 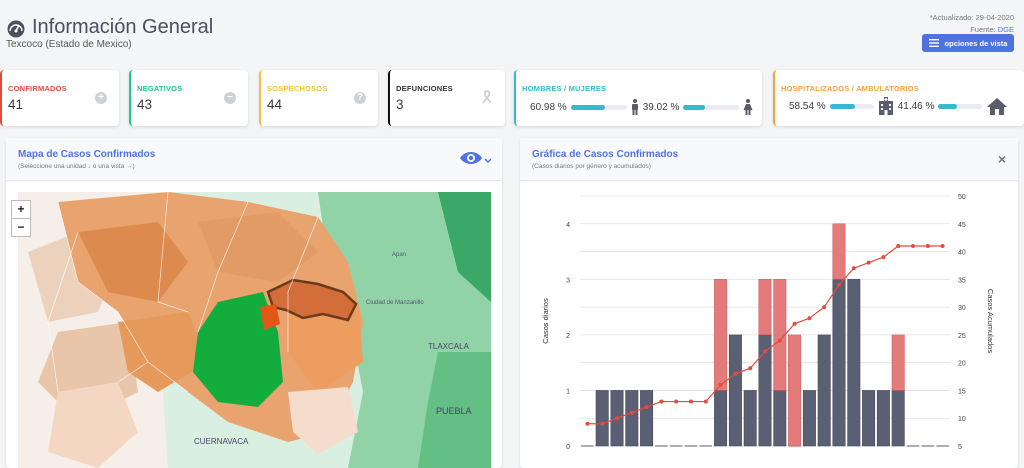 I want to click on page-subtitle: Texcoco (Estado de Mexico), so click(x=69, y=44).